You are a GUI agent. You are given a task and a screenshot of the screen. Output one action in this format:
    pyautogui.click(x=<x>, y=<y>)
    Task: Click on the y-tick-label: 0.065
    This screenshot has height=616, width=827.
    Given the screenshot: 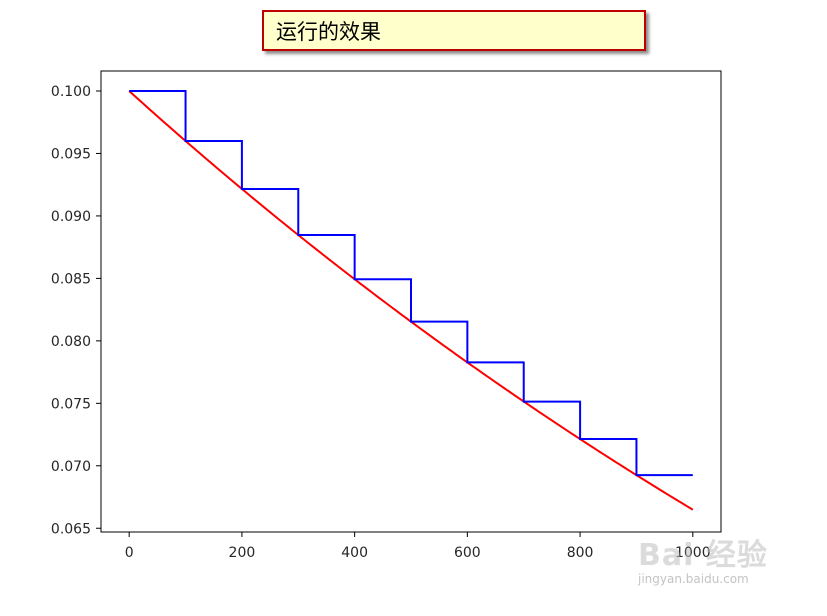 What is the action you would take?
    pyautogui.click(x=71, y=529)
    